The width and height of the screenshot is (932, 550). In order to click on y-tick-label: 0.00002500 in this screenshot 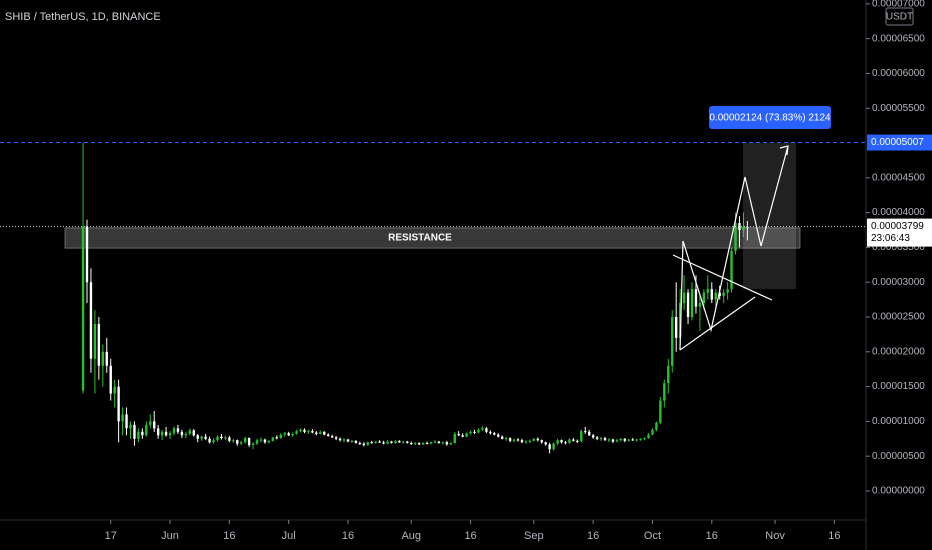, I will do `click(898, 317)`.